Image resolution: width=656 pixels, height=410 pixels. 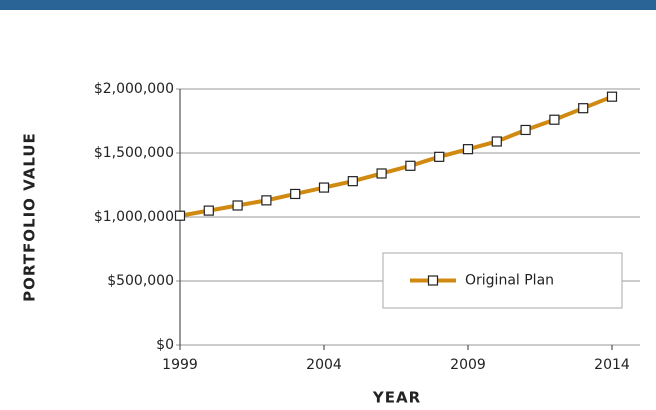 What do you see at coordinates (140, 281) in the screenshot?
I see `y-tick-label: $500,000` at bounding box center [140, 281].